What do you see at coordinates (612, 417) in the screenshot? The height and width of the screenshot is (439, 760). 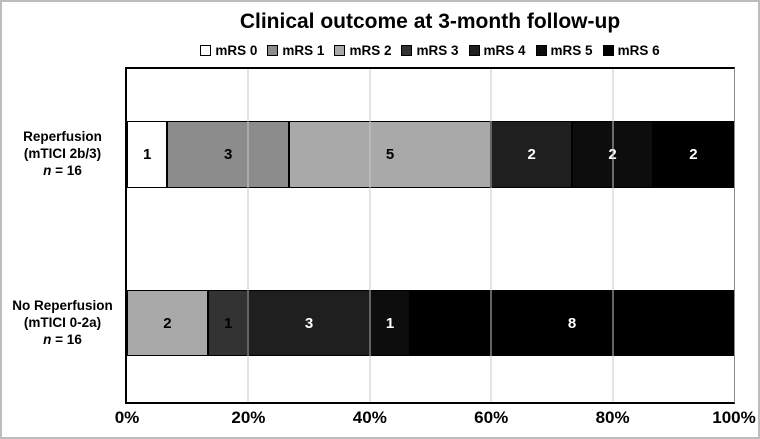 I see `x-tick-label: 80%` at bounding box center [612, 417].